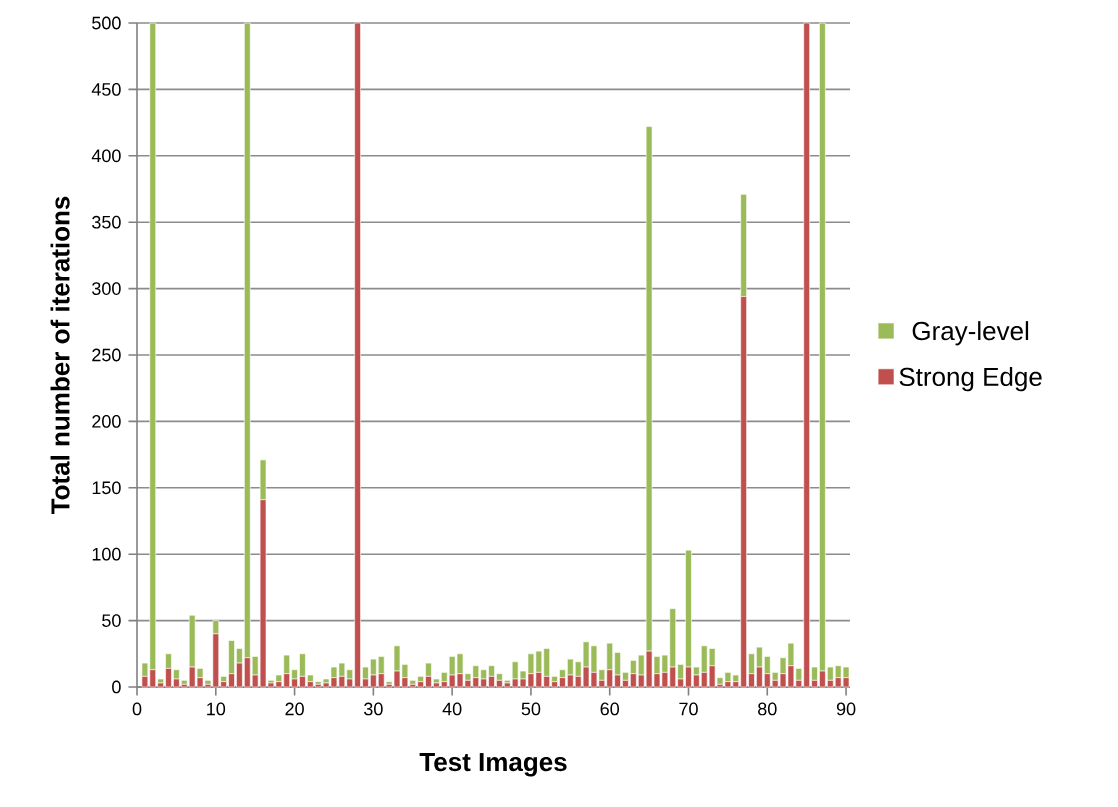 This screenshot has width=1118, height=807. What do you see at coordinates (116, 687) in the screenshot?
I see `y-tick-label: 0` at bounding box center [116, 687].